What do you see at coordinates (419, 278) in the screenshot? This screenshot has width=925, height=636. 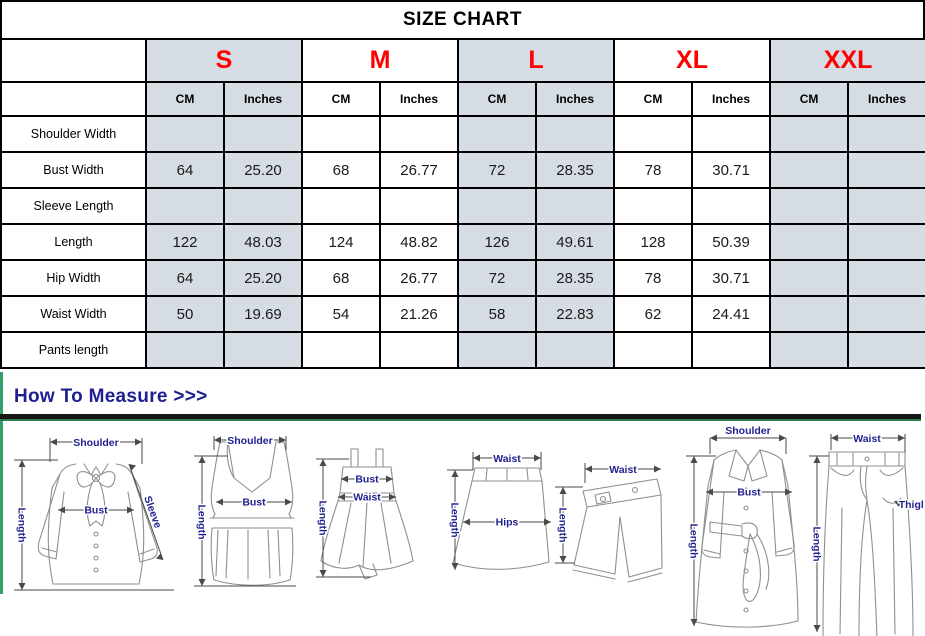 I see `size-cell: 26.77` at bounding box center [419, 278].